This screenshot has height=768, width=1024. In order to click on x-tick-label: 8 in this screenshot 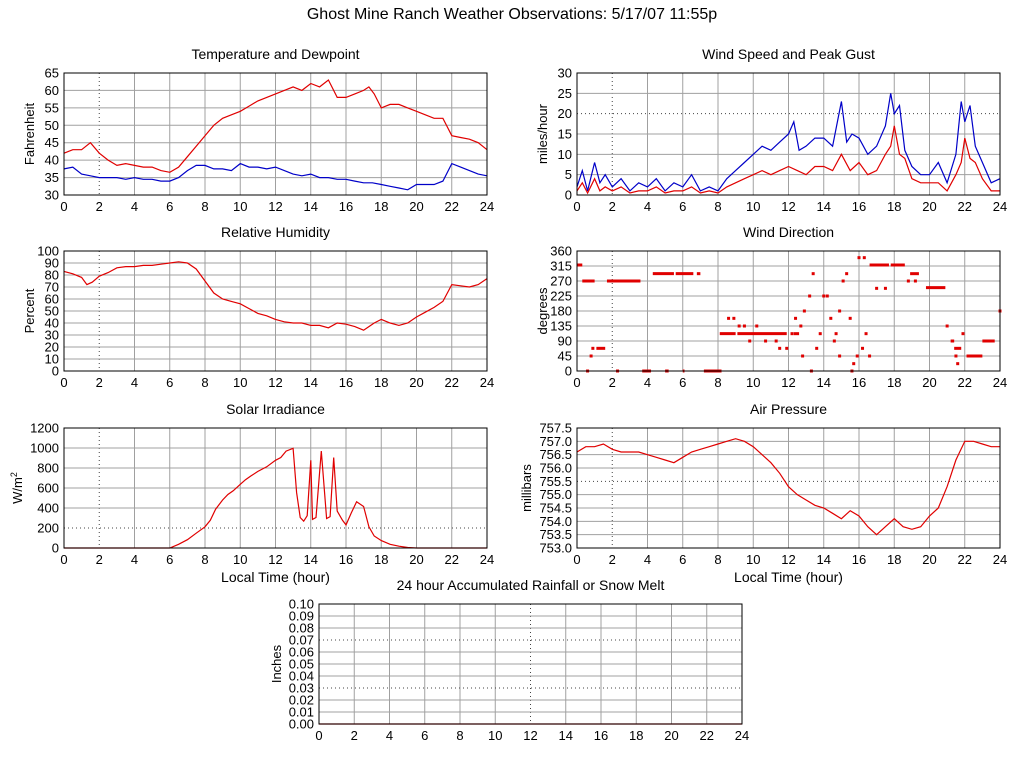, I will do `click(717, 559)`.